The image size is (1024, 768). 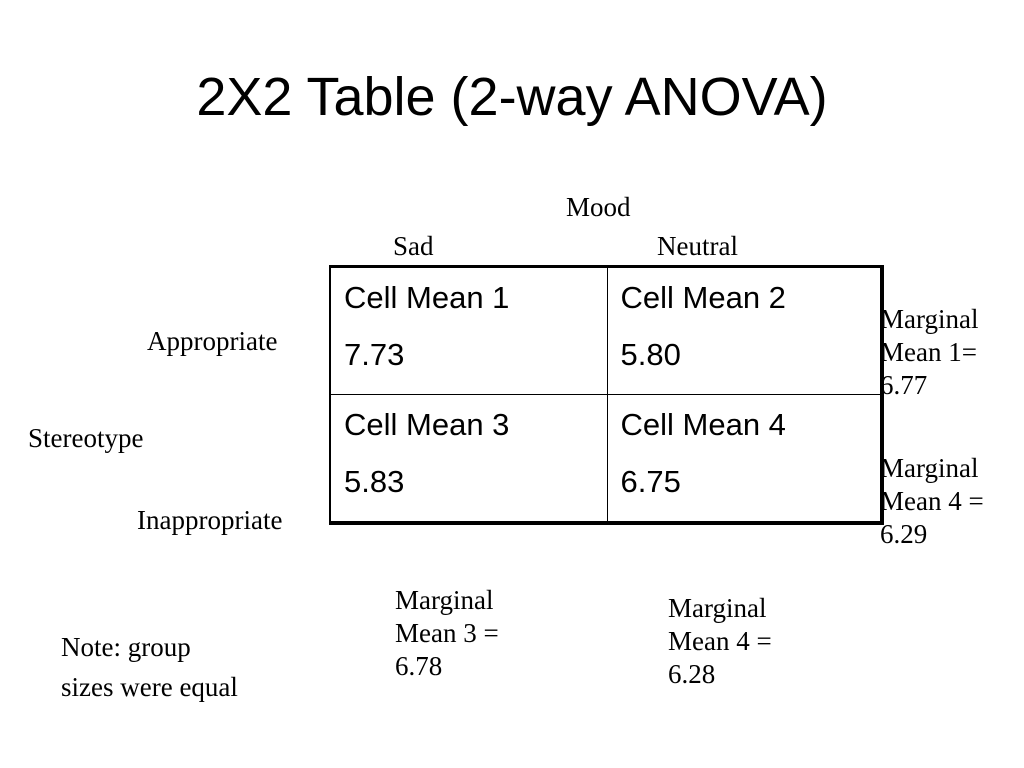 I want to click on cell-label: Cell Mean 2, so click(x=703, y=297).